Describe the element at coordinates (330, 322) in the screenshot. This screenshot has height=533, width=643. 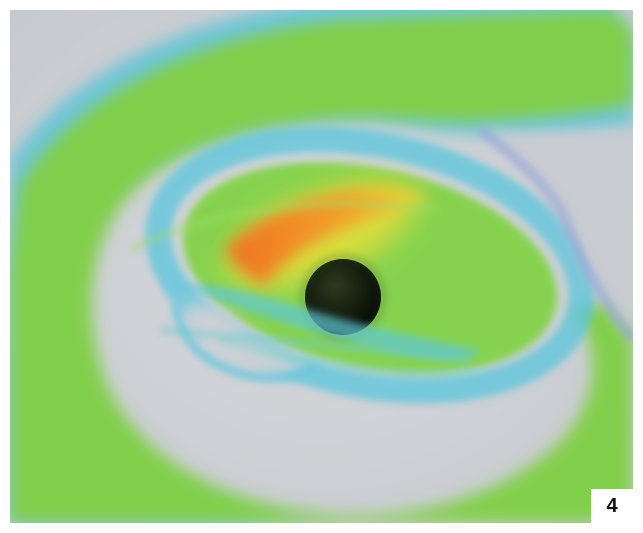
I see `foreground-band` at that location.